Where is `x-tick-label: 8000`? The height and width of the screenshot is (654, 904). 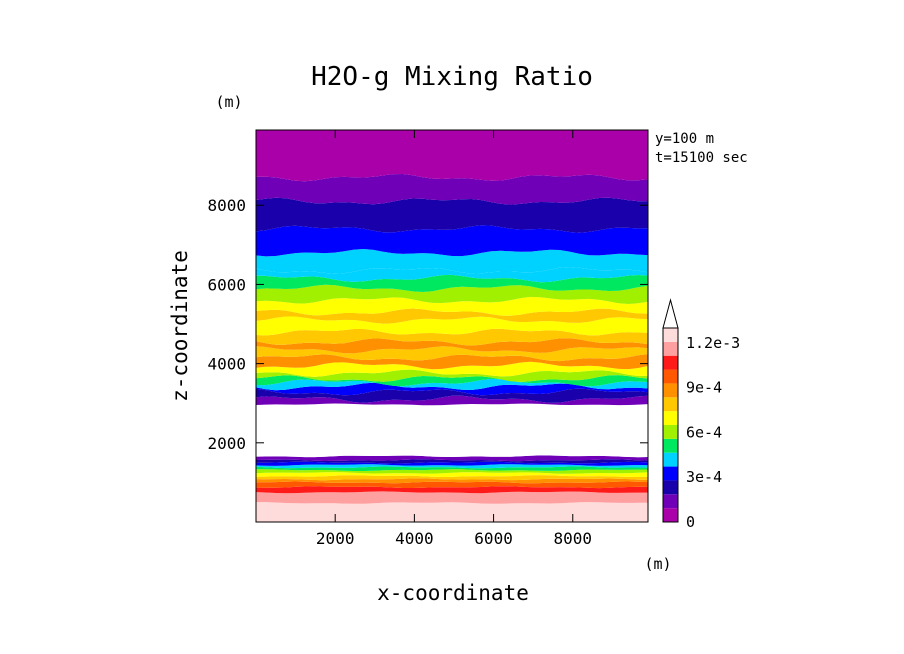 x-tick-label: 8000 is located at coordinates (573, 538).